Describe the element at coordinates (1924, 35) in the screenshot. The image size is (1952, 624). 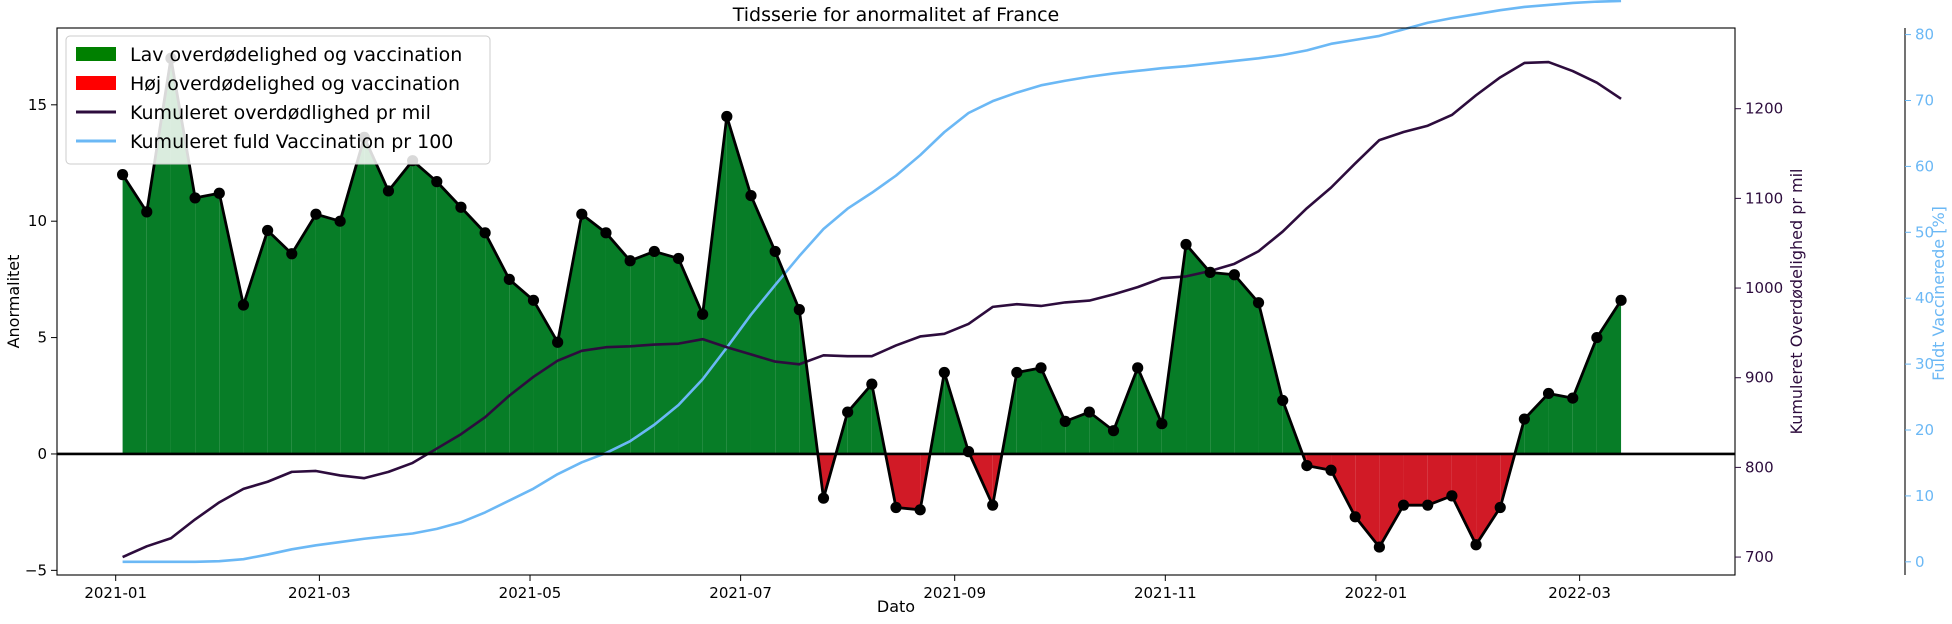
I see `y3-tick-label: 80` at that location.